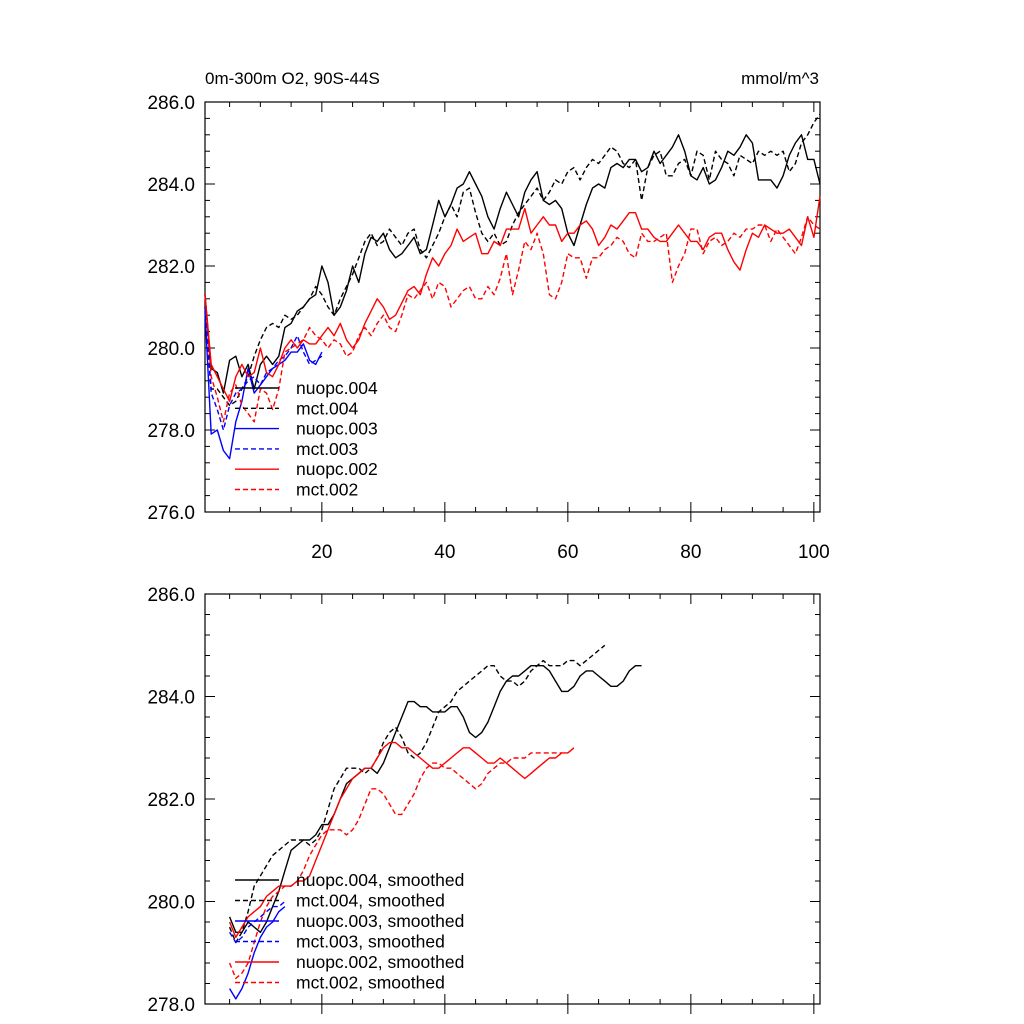 This screenshot has height=1024, width=1024. What do you see at coordinates (380, 880) in the screenshot?
I see `legend-label: nuopc.004, smoothed` at bounding box center [380, 880].